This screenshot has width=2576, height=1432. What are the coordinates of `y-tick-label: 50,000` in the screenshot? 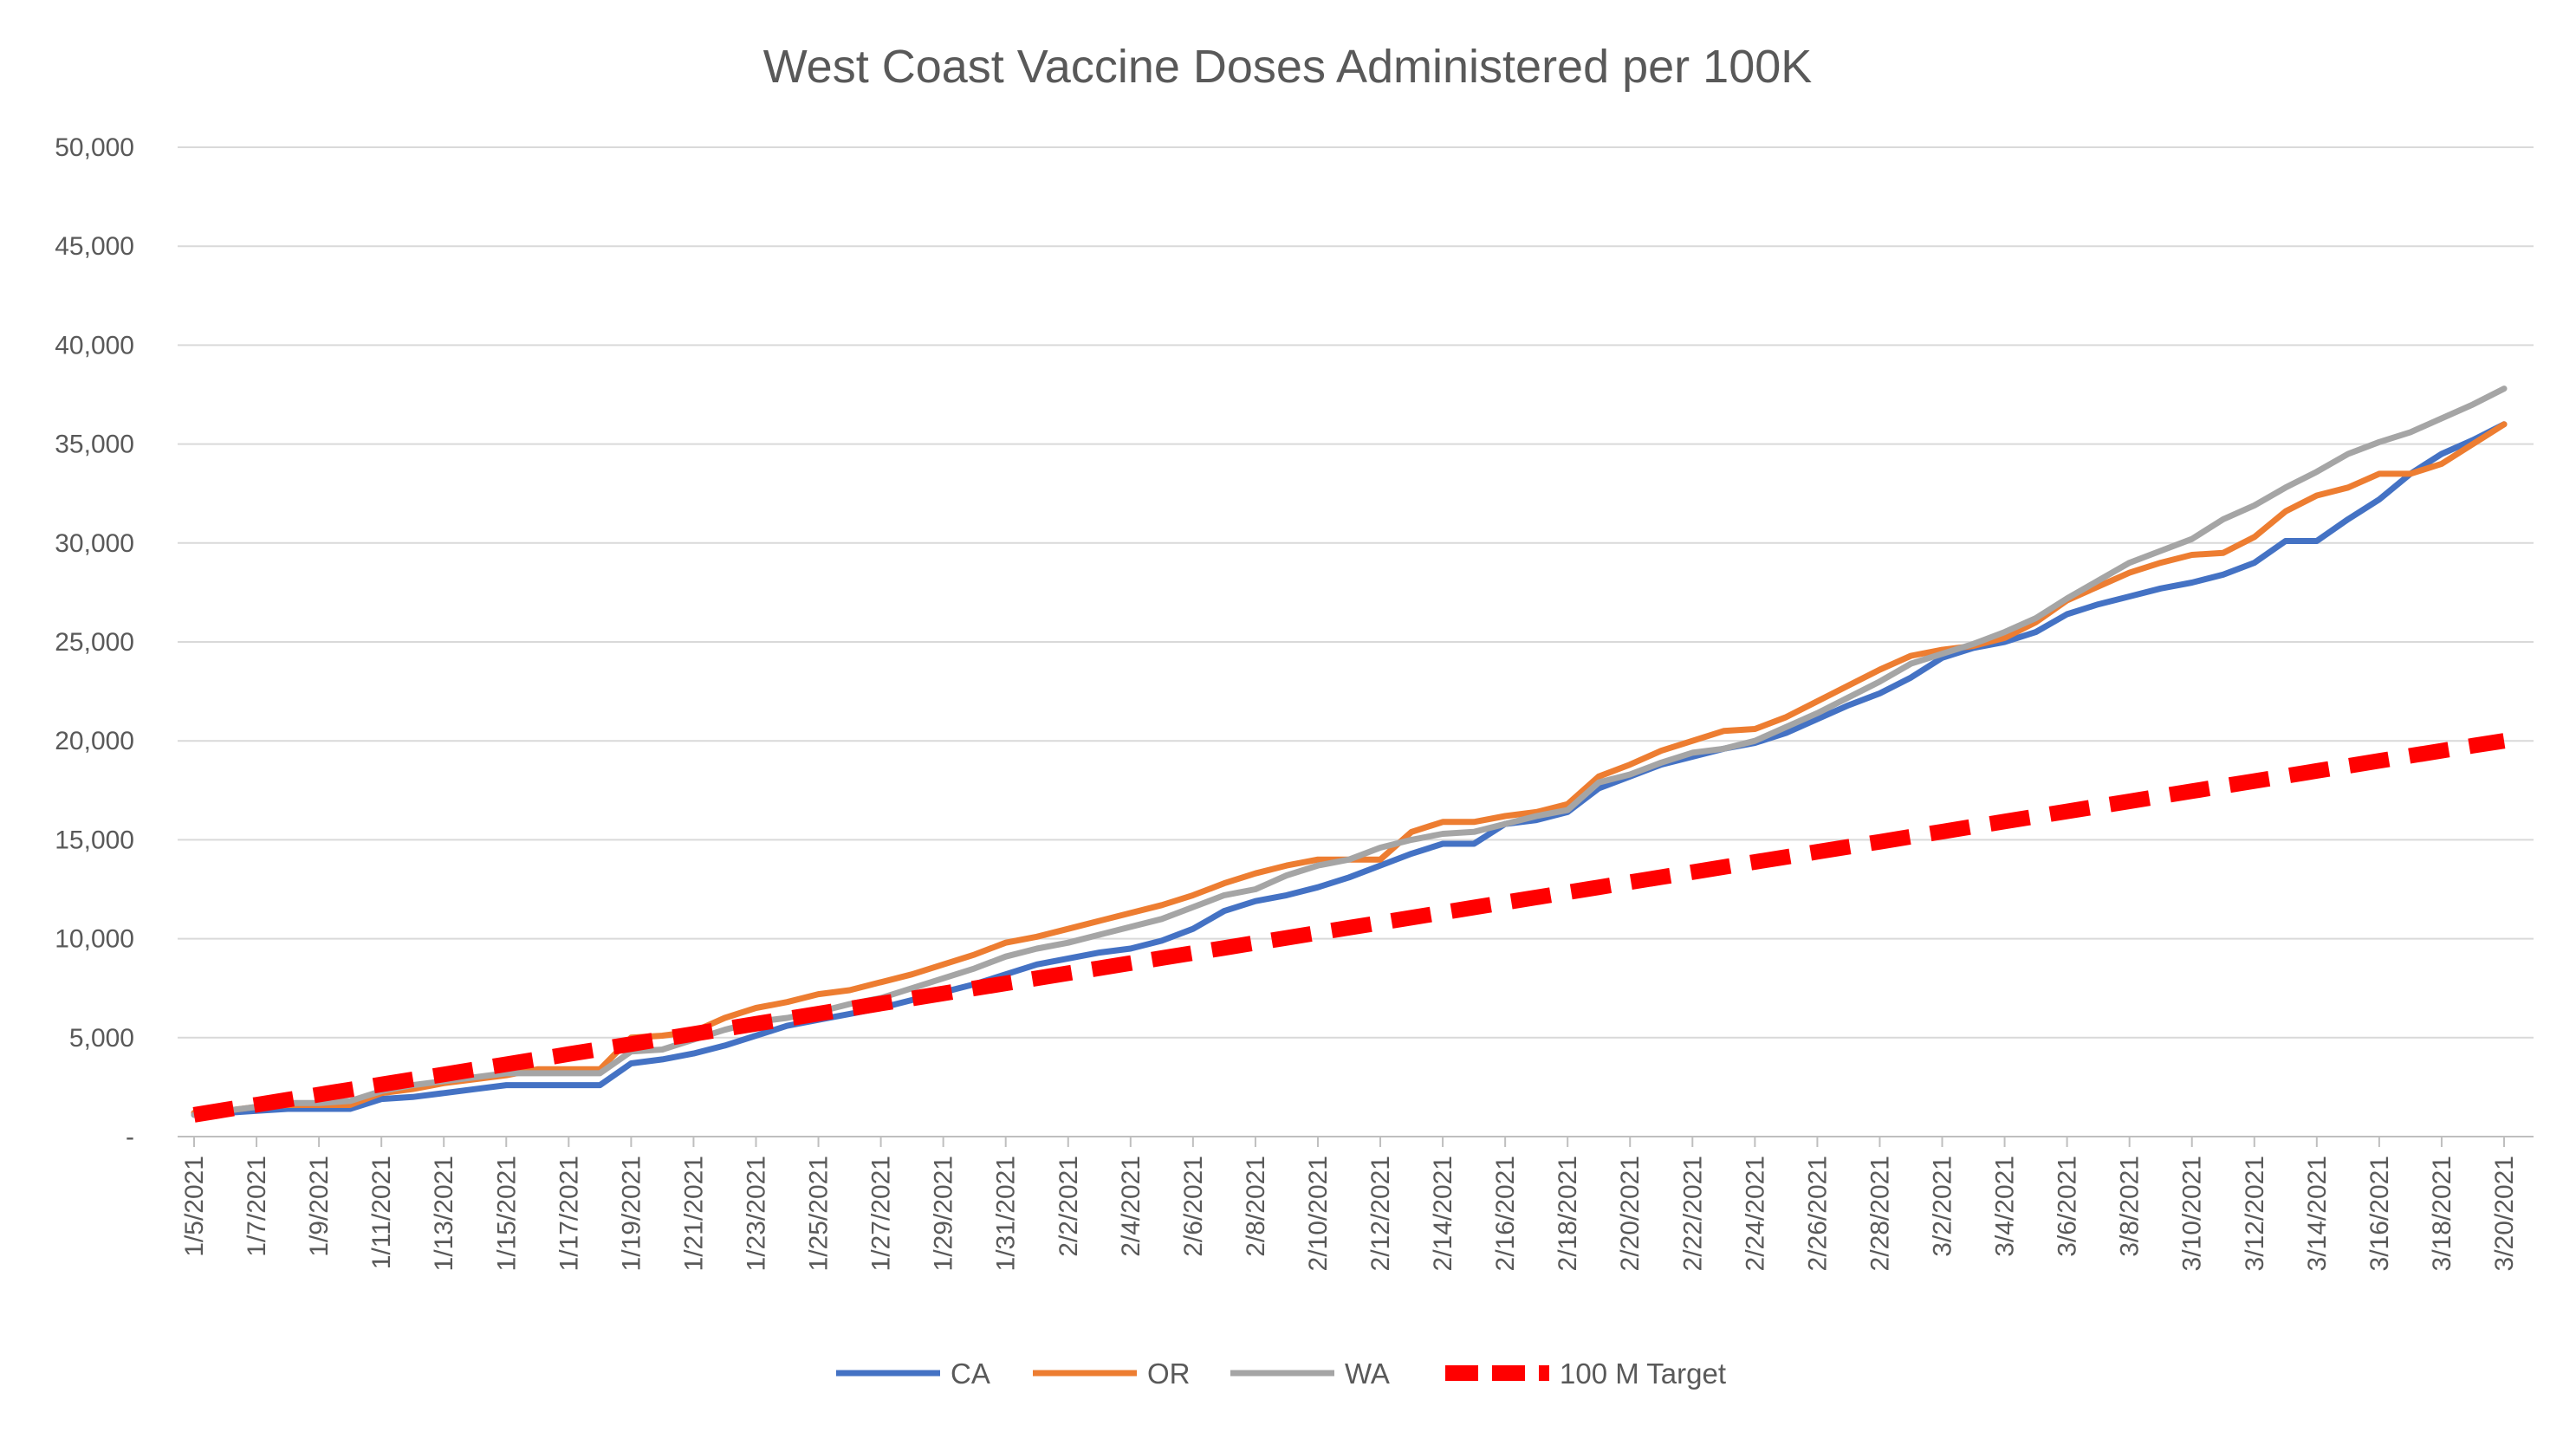 It's located at (95, 147).